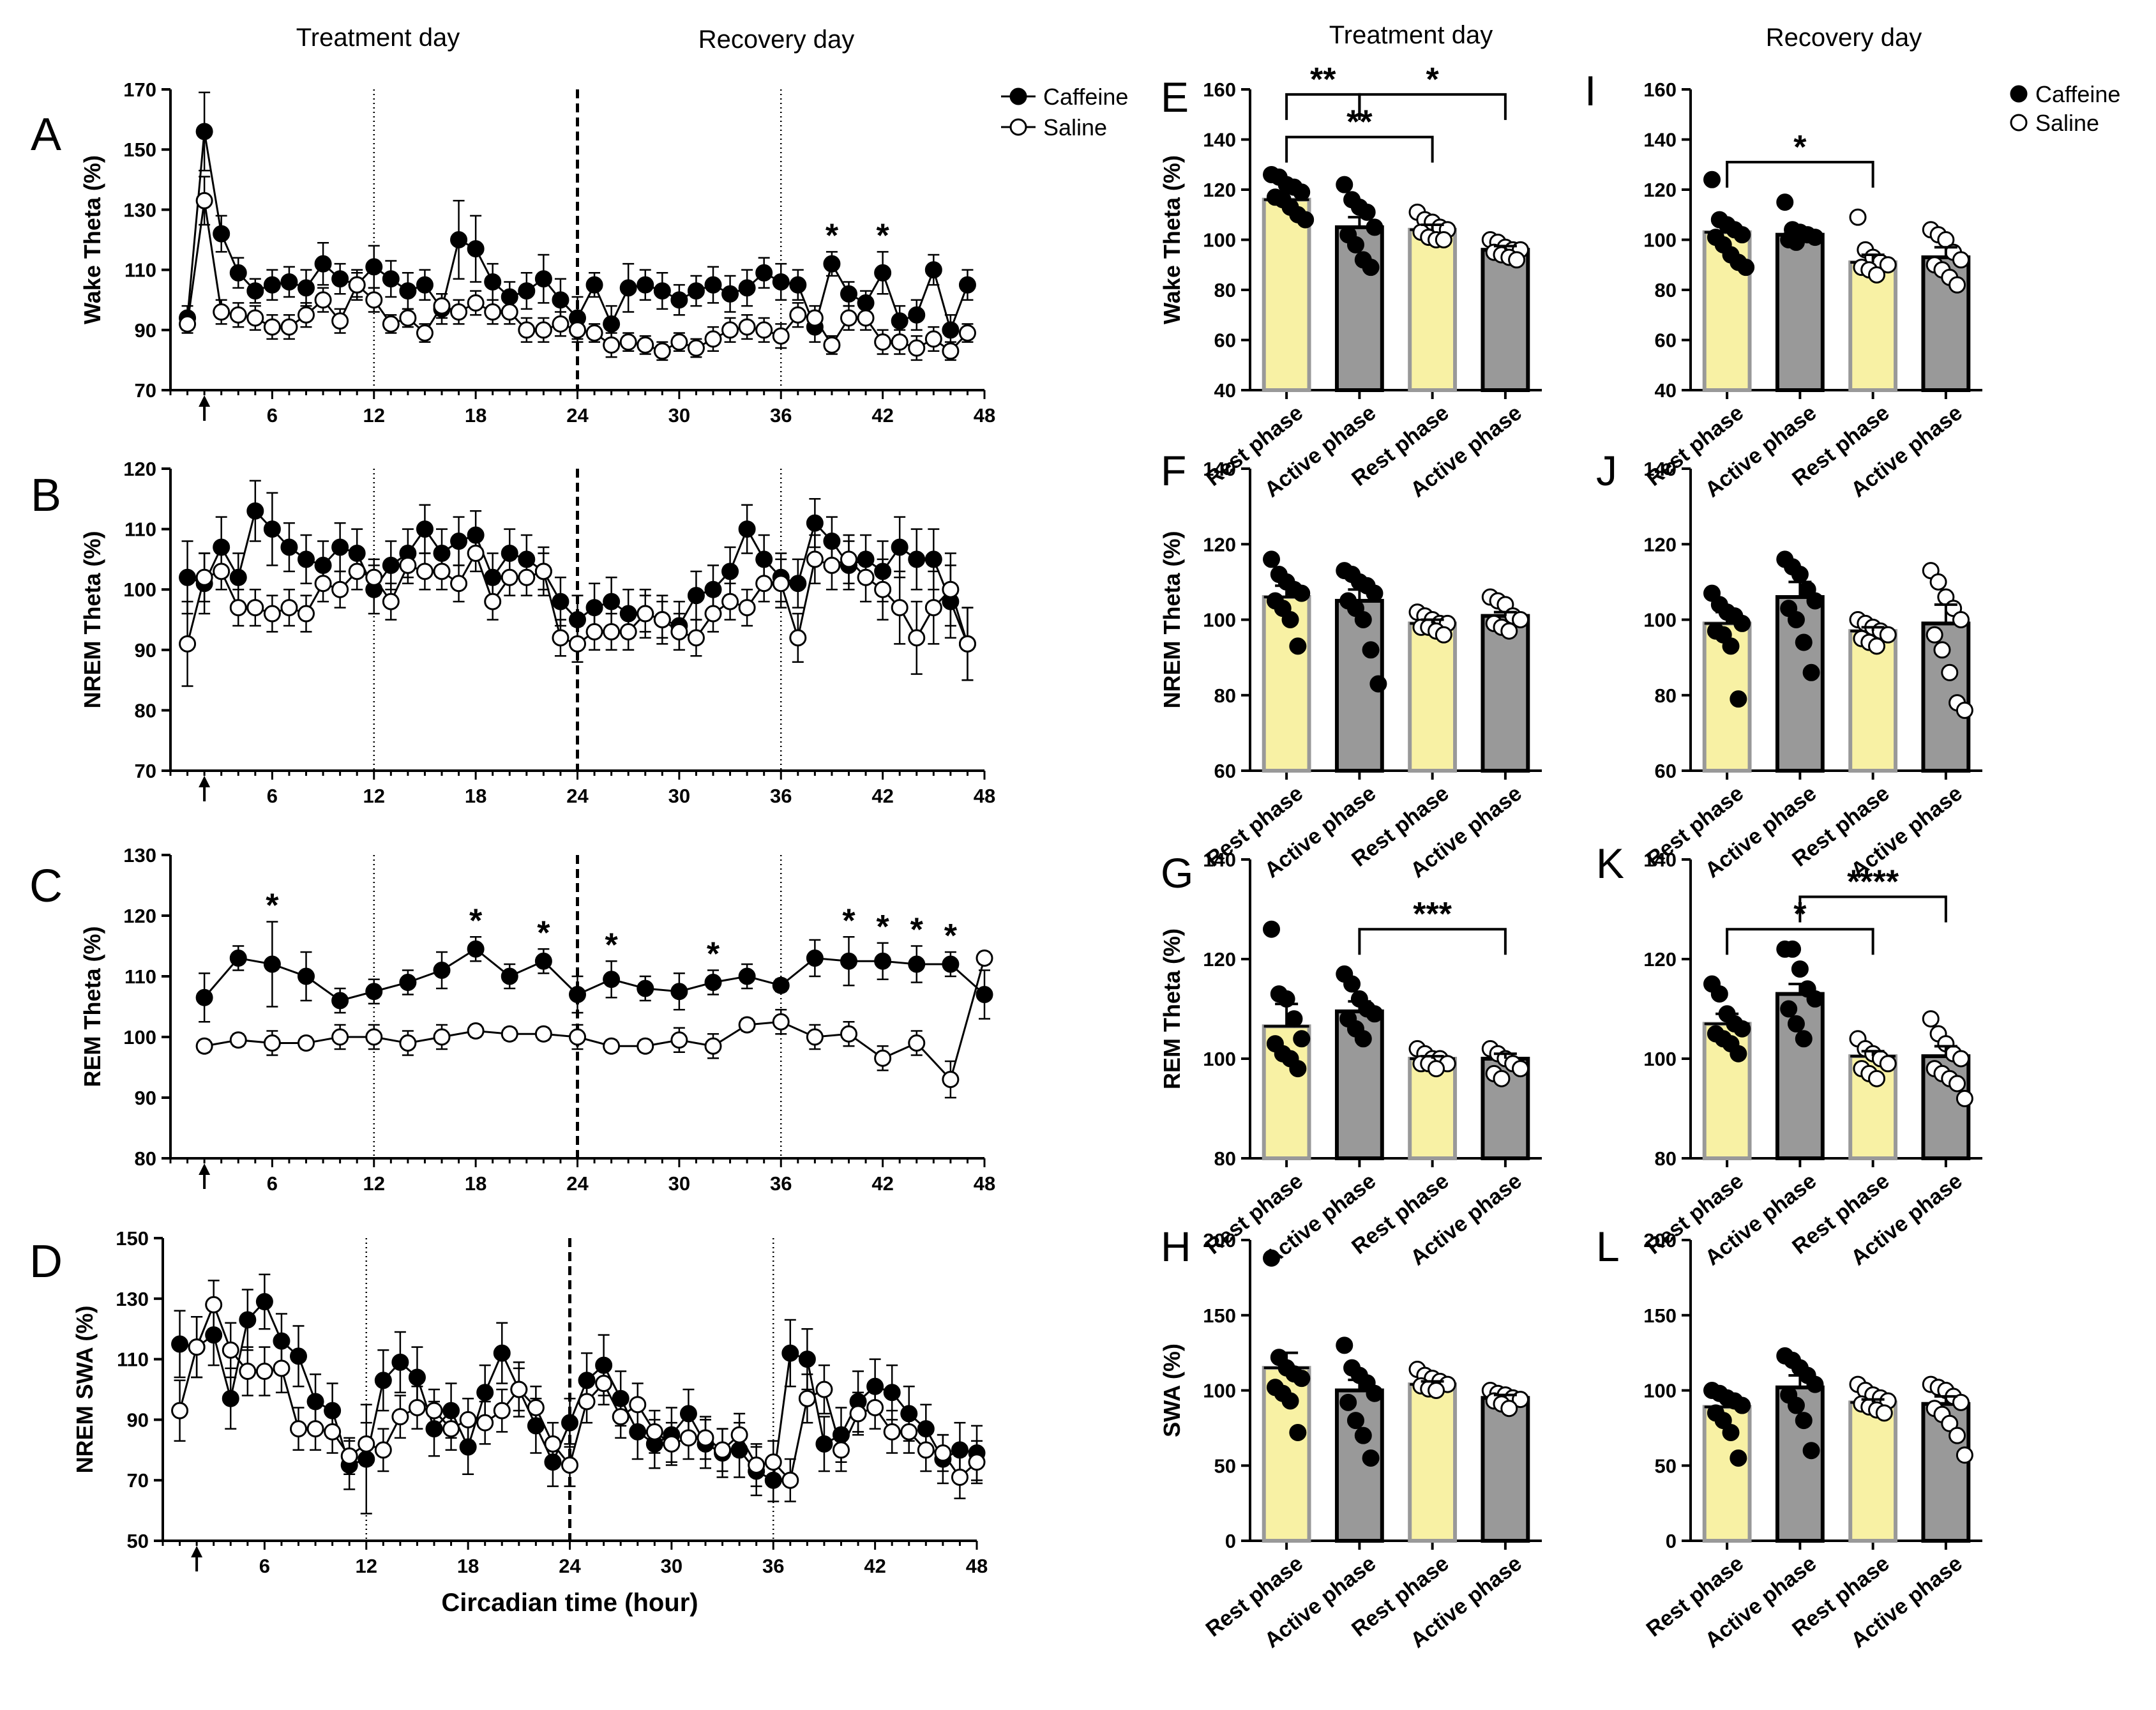  Describe the element at coordinates (1844, 38) in the screenshot. I see `header-recovery-day-right: Recovery day` at that location.